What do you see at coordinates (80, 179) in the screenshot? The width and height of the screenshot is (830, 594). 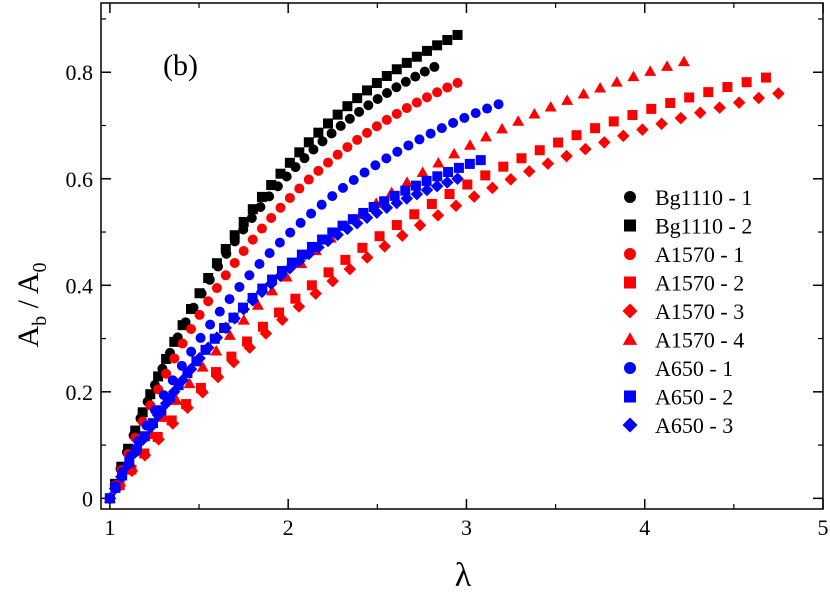 I see `y-tick-label: 0.6` at bounding box center [80, 179].